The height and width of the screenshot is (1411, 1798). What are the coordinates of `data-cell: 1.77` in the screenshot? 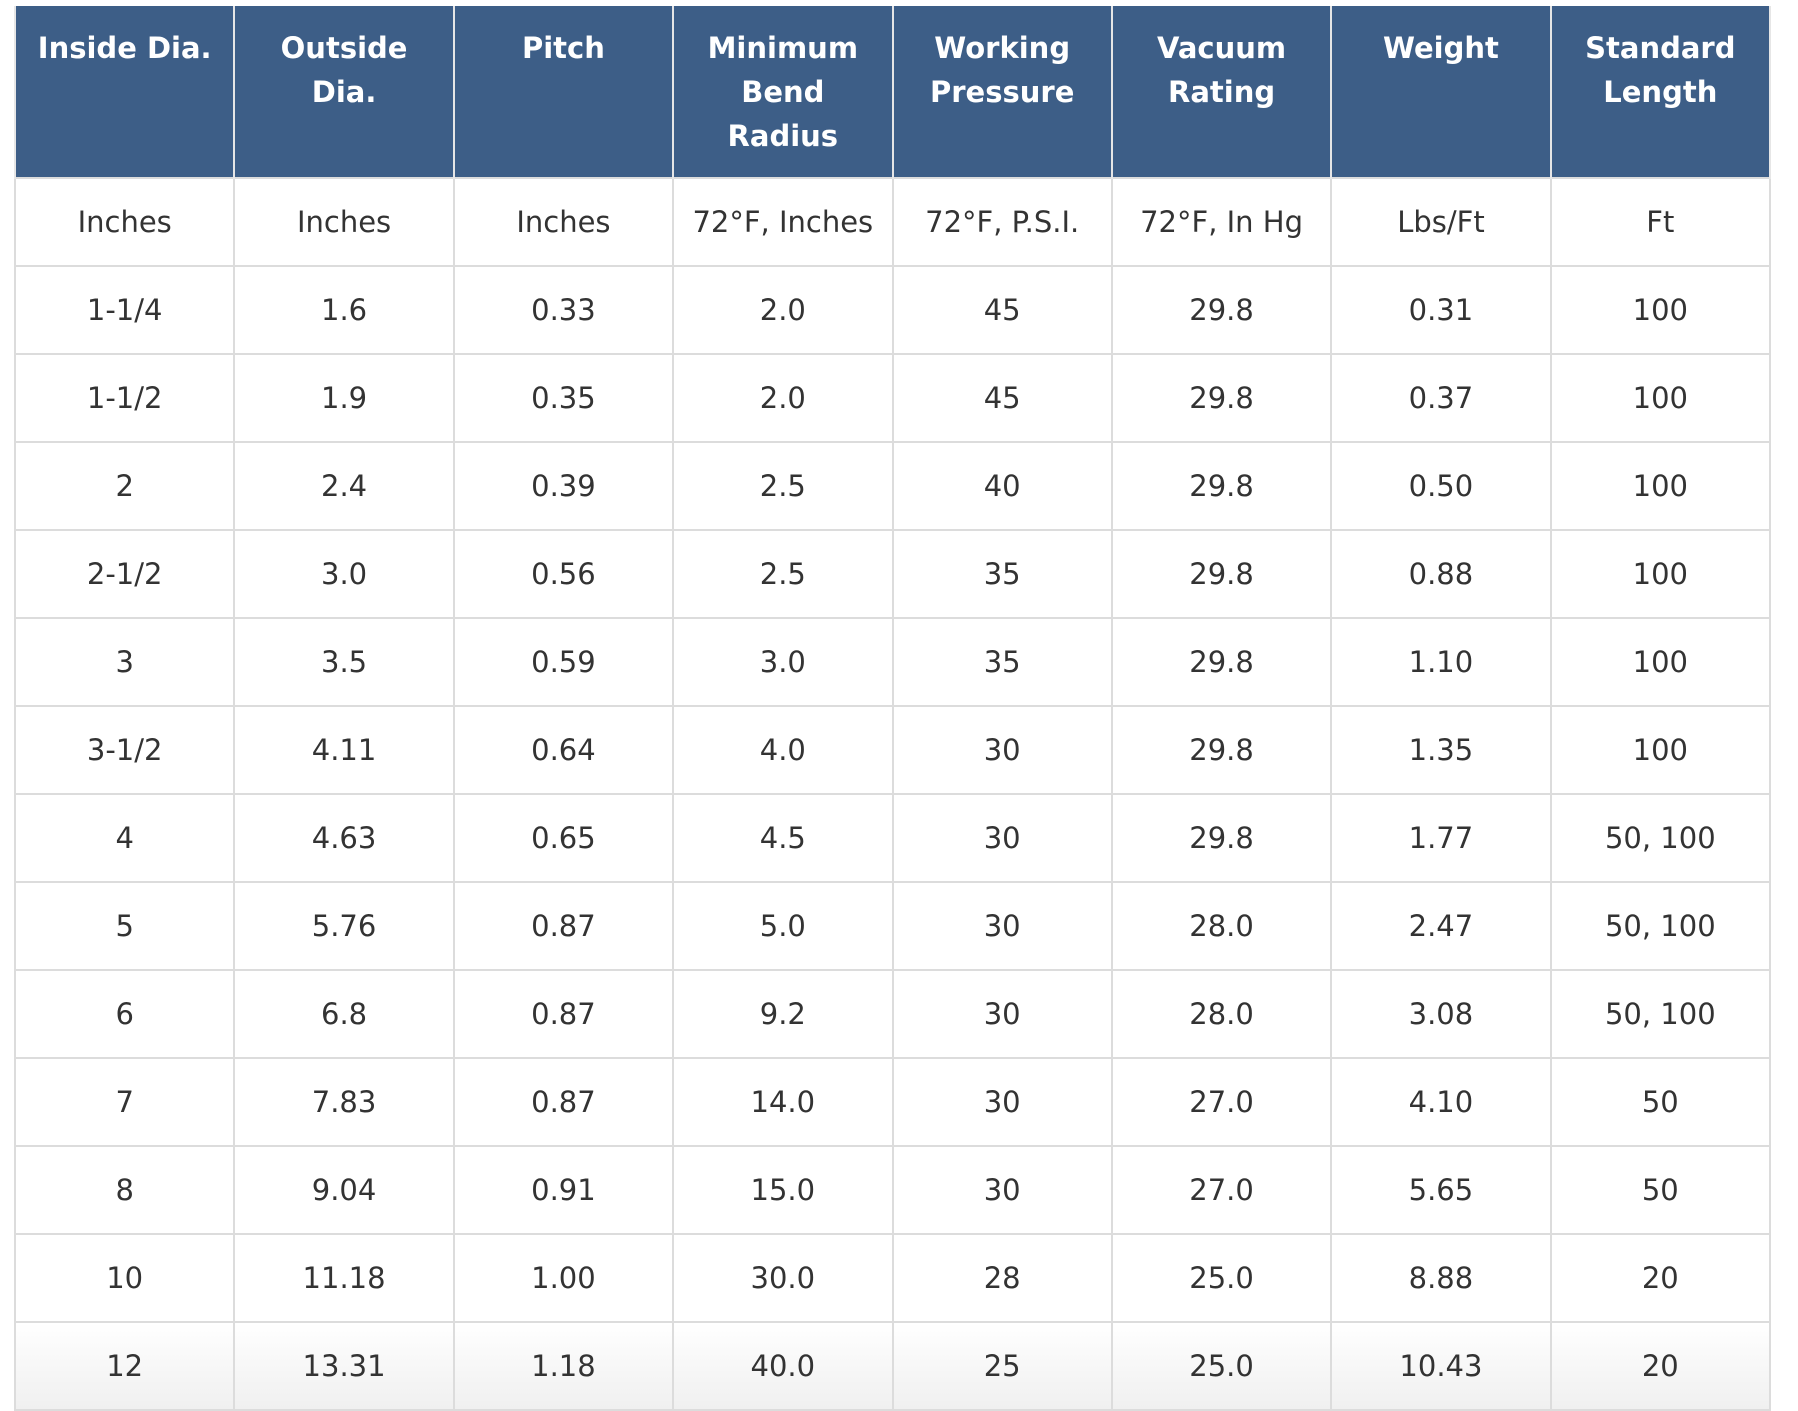 It's located at (1441, 838).